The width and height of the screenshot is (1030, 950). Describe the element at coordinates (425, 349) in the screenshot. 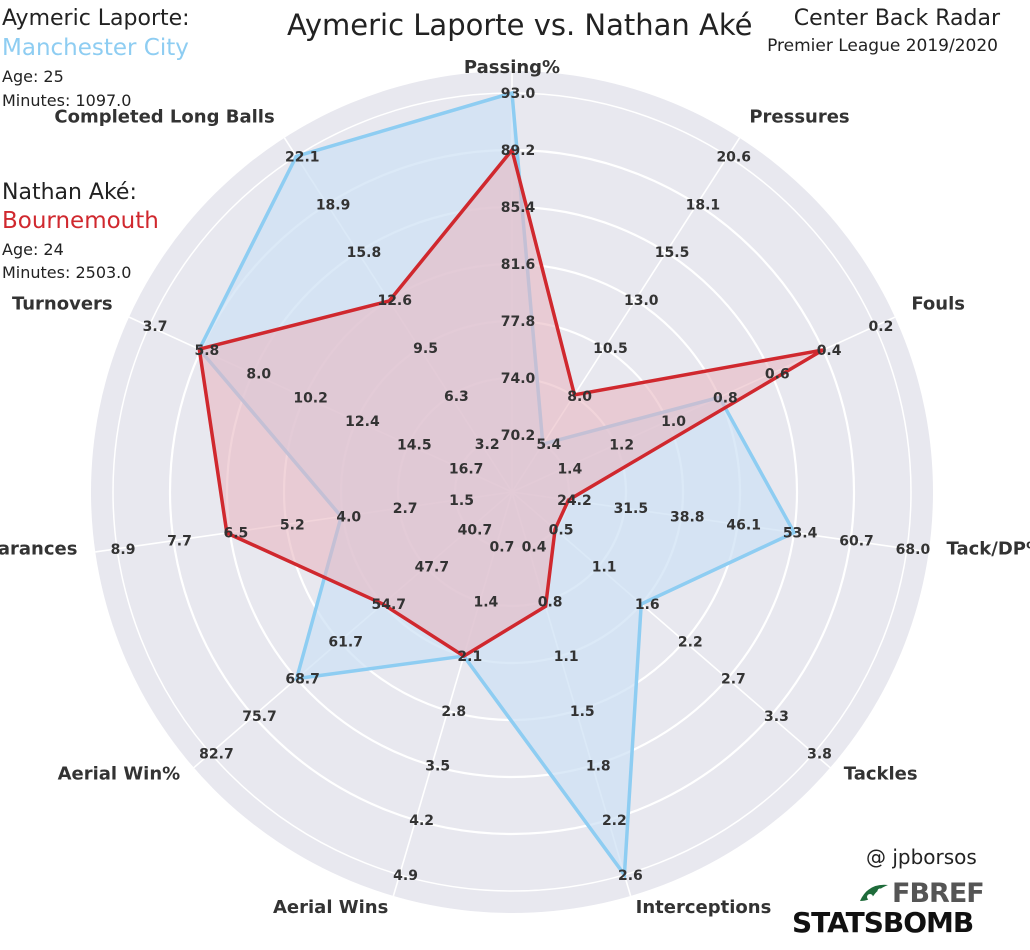

I see `tick-label: 9.5` at that location.